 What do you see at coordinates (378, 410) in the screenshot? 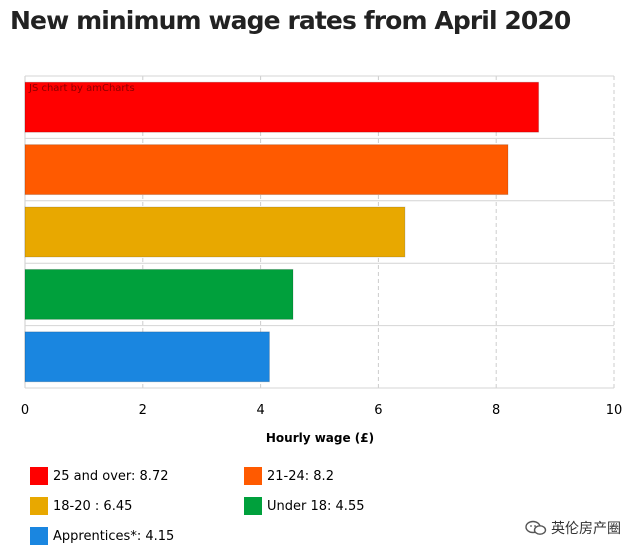
I see `x-tick-label: 6` at bounding box center [378, 410].